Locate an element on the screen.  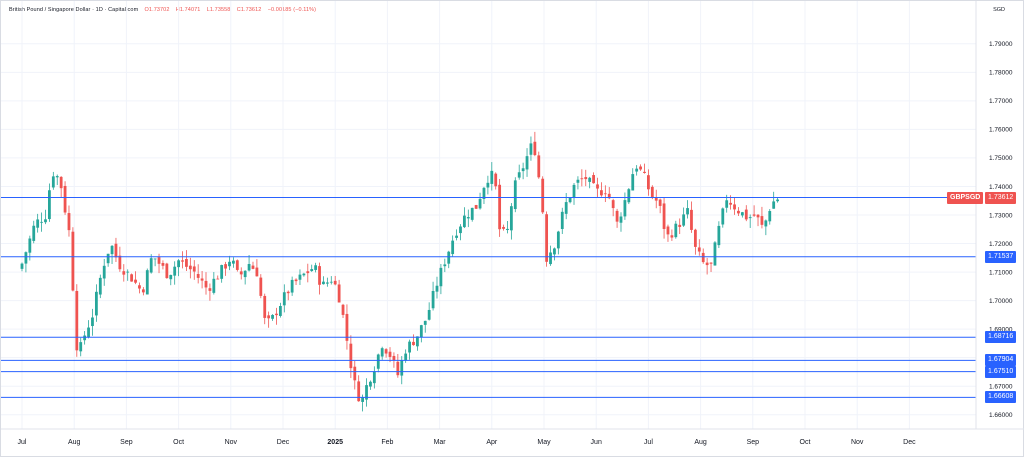
low-value: L1.73558 is located at coordinates (218, 10).